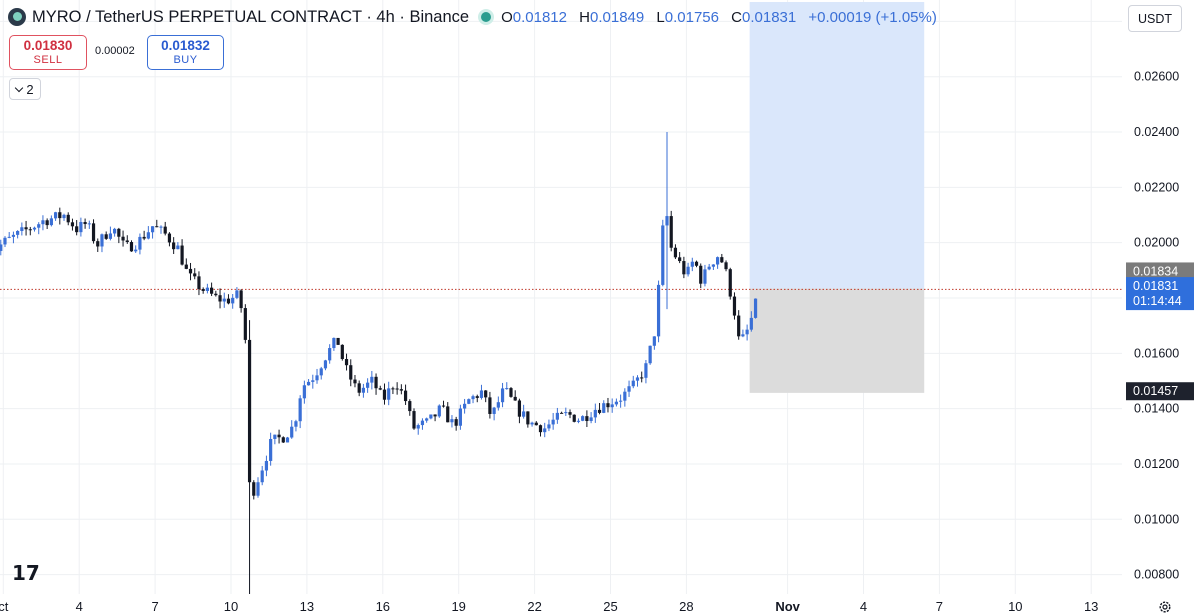 This screenshot has width=1200, height=615. I want to click on low-value: 0.01756, so click(691, 17).